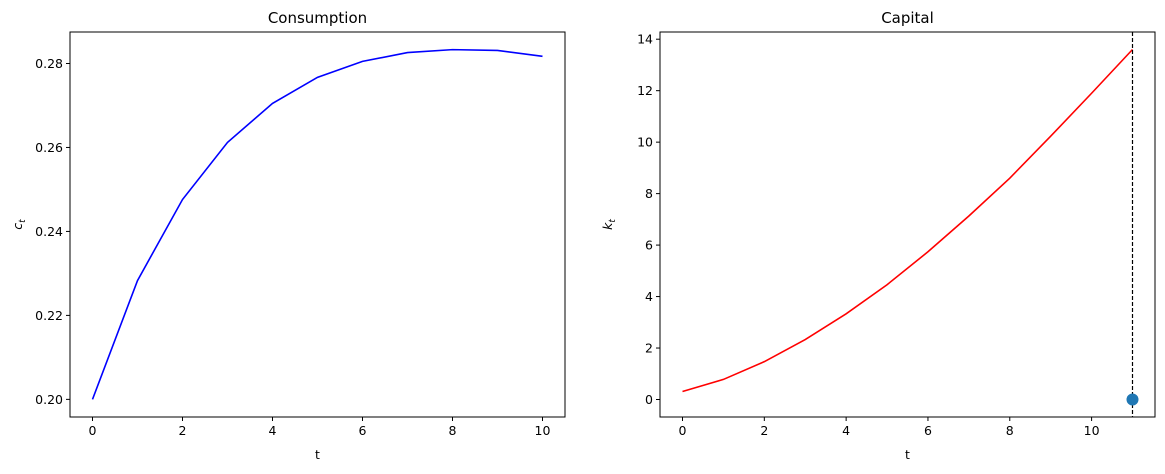 This screenshot has height=474, width=1165. I want to click on y-tick-label: 6, so click(649, 245).